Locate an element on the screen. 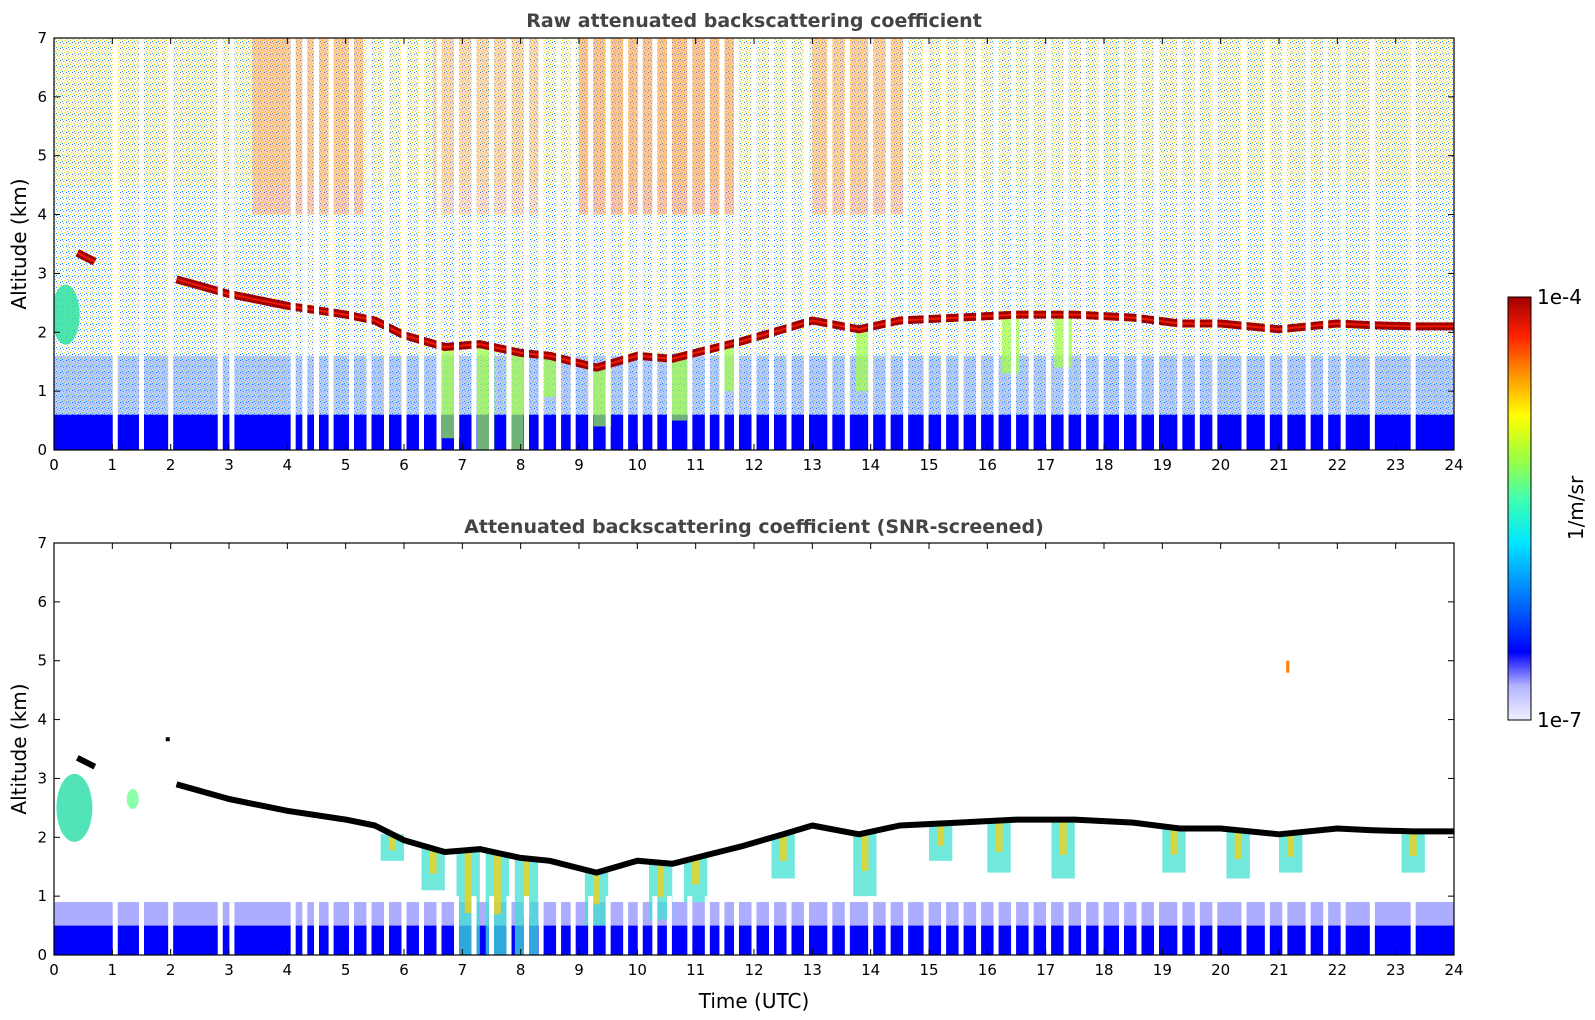 This screenshot has width=1595, height=1020. x-tick-label: 24 is located at coordinates (1453, 465).